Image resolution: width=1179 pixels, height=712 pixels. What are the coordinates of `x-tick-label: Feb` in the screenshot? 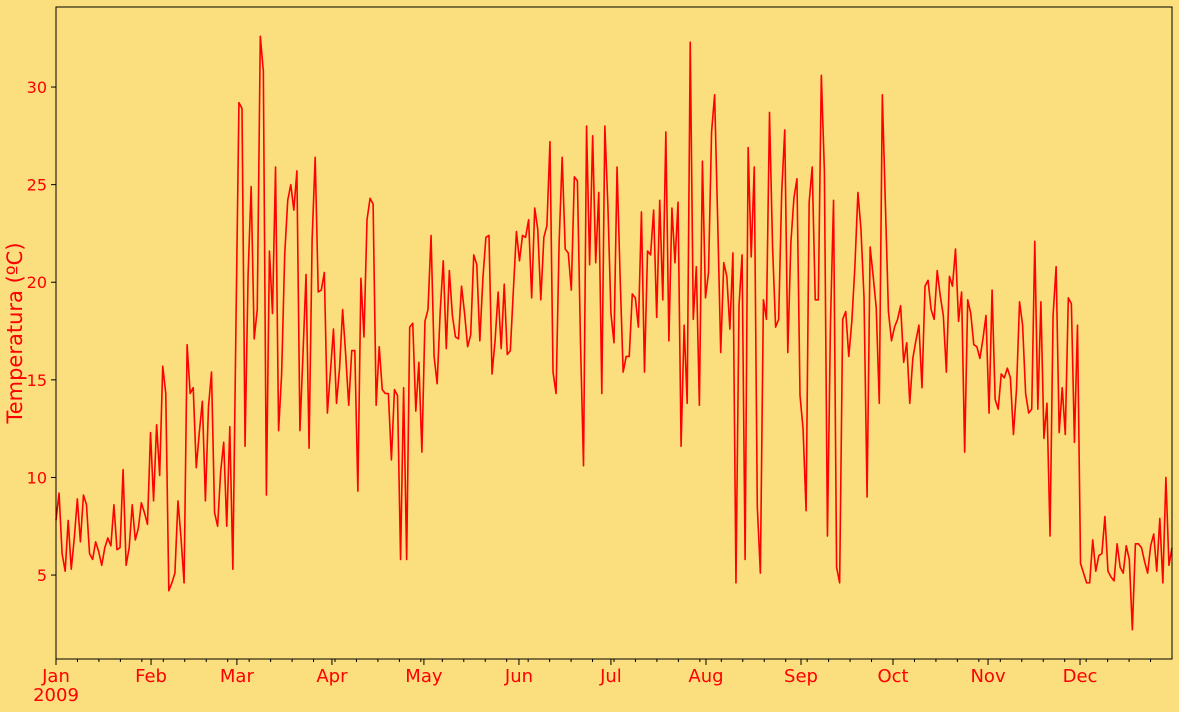 It's located at (151, 676).